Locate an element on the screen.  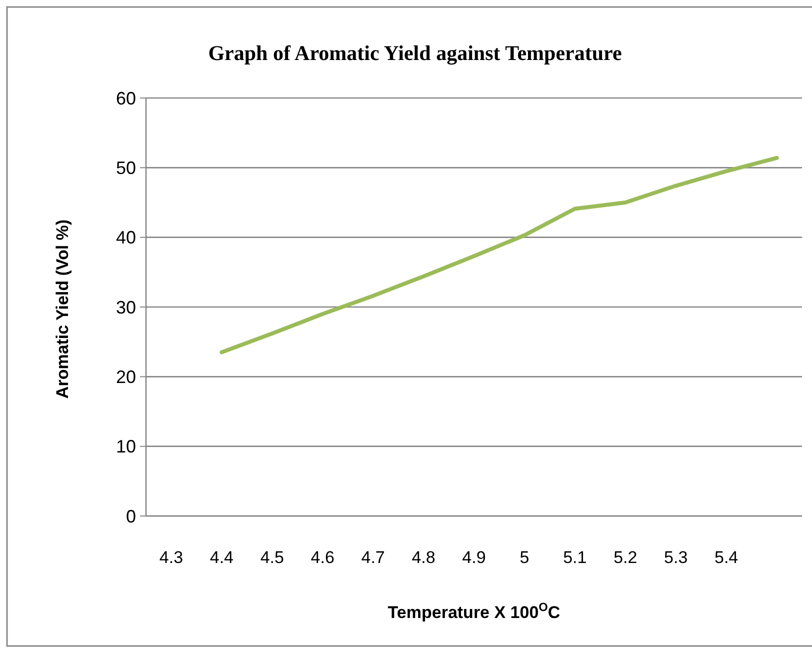
y-tick-label: 30 is located at coordinates (126, 307).